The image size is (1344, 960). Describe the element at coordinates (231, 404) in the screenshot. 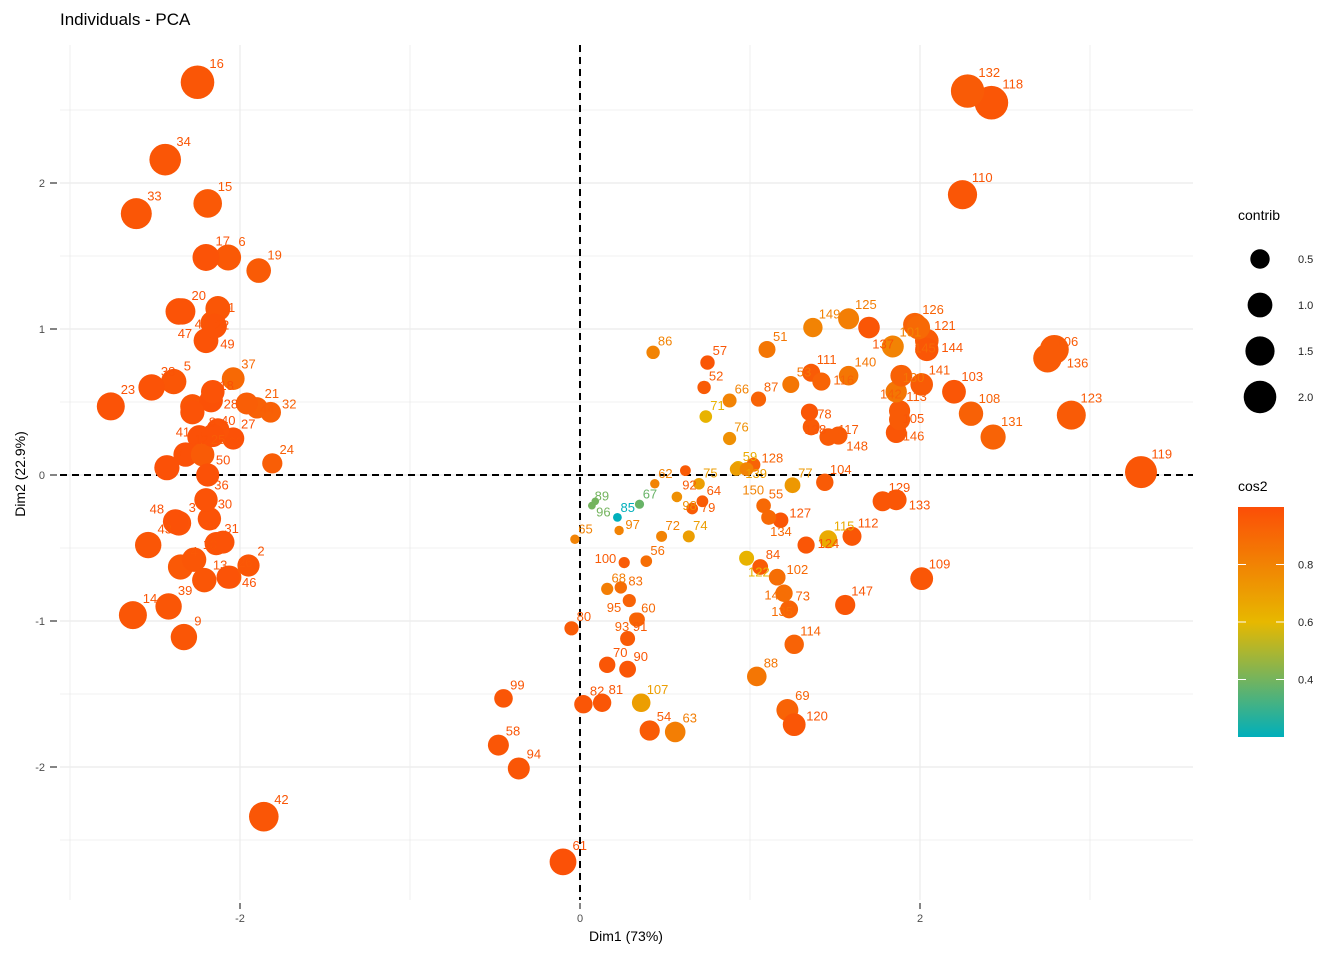

I see `point-label-28: 28` at that location.